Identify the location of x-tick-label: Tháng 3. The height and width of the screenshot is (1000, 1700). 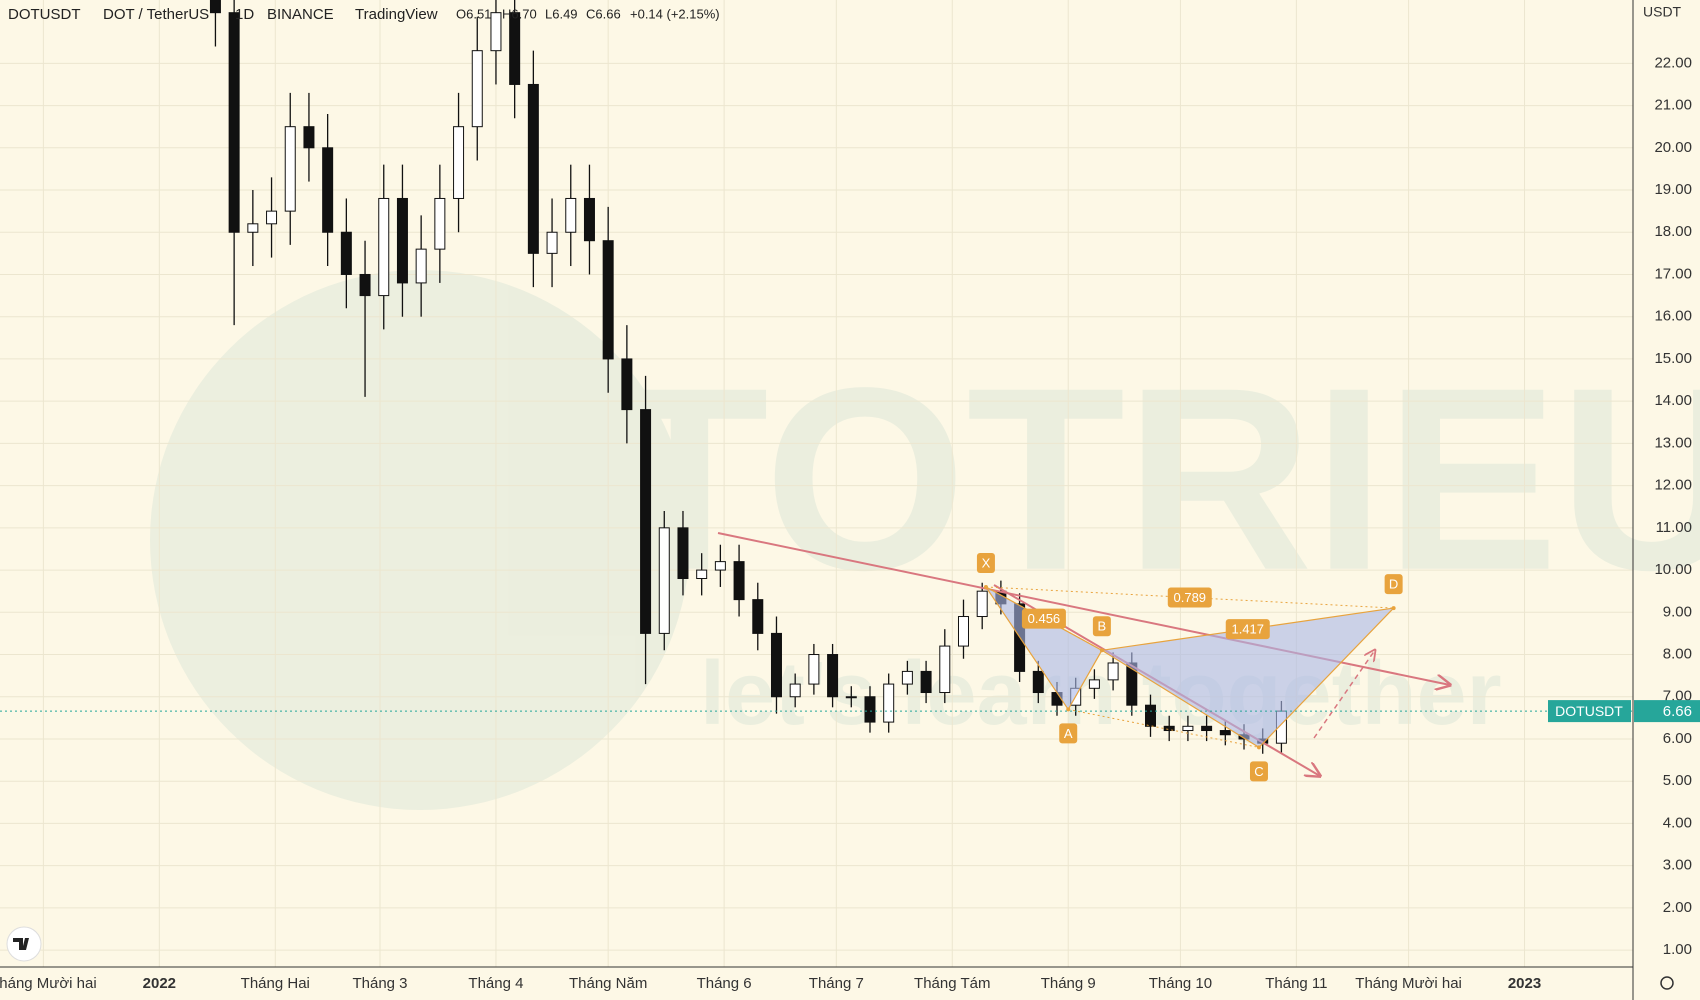
(379, 983).